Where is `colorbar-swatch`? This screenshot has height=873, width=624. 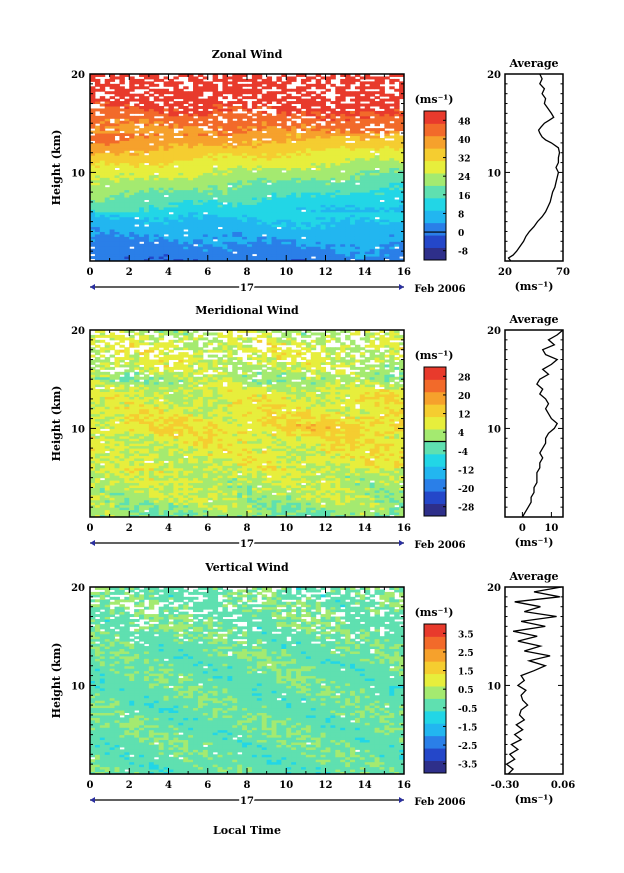 colorbar-swatch is located at coordinates (435, 167).